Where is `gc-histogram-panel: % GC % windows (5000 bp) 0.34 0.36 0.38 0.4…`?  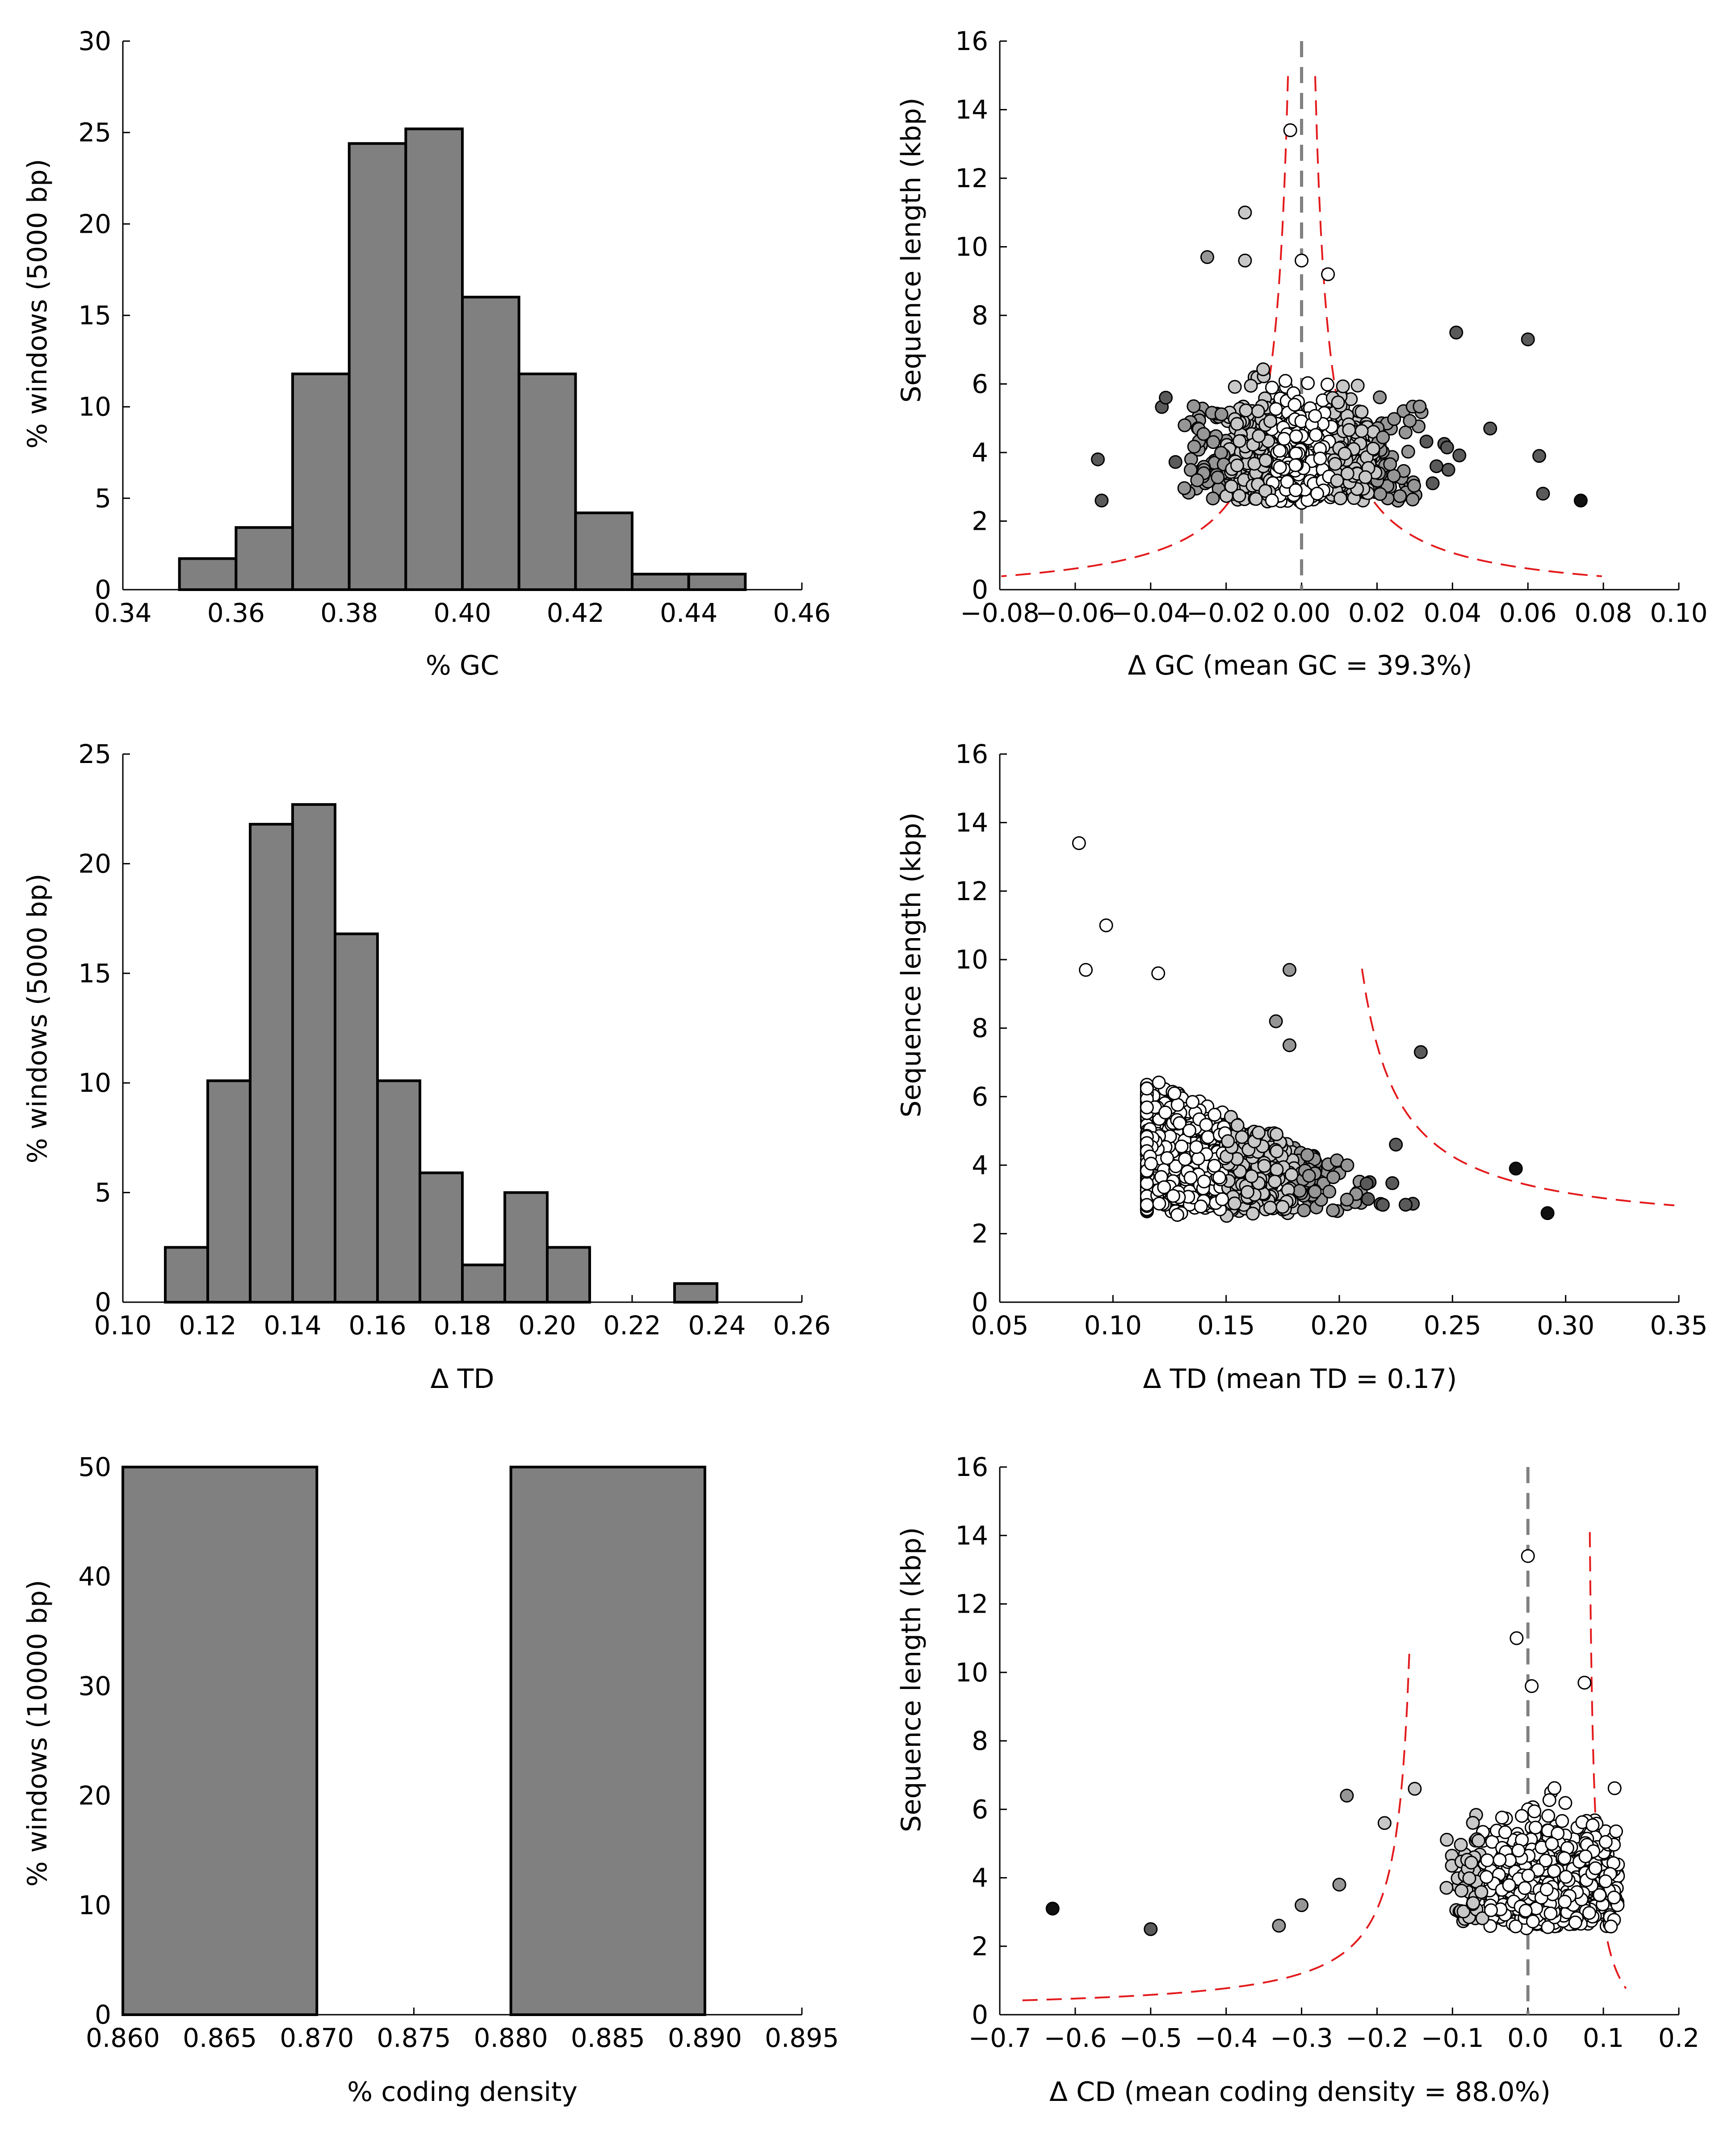
gc-histogram-panel: % GC % windows (5000 bp) 0.34 0.36 0.38 0.4… is located at coordinates (426, 353).